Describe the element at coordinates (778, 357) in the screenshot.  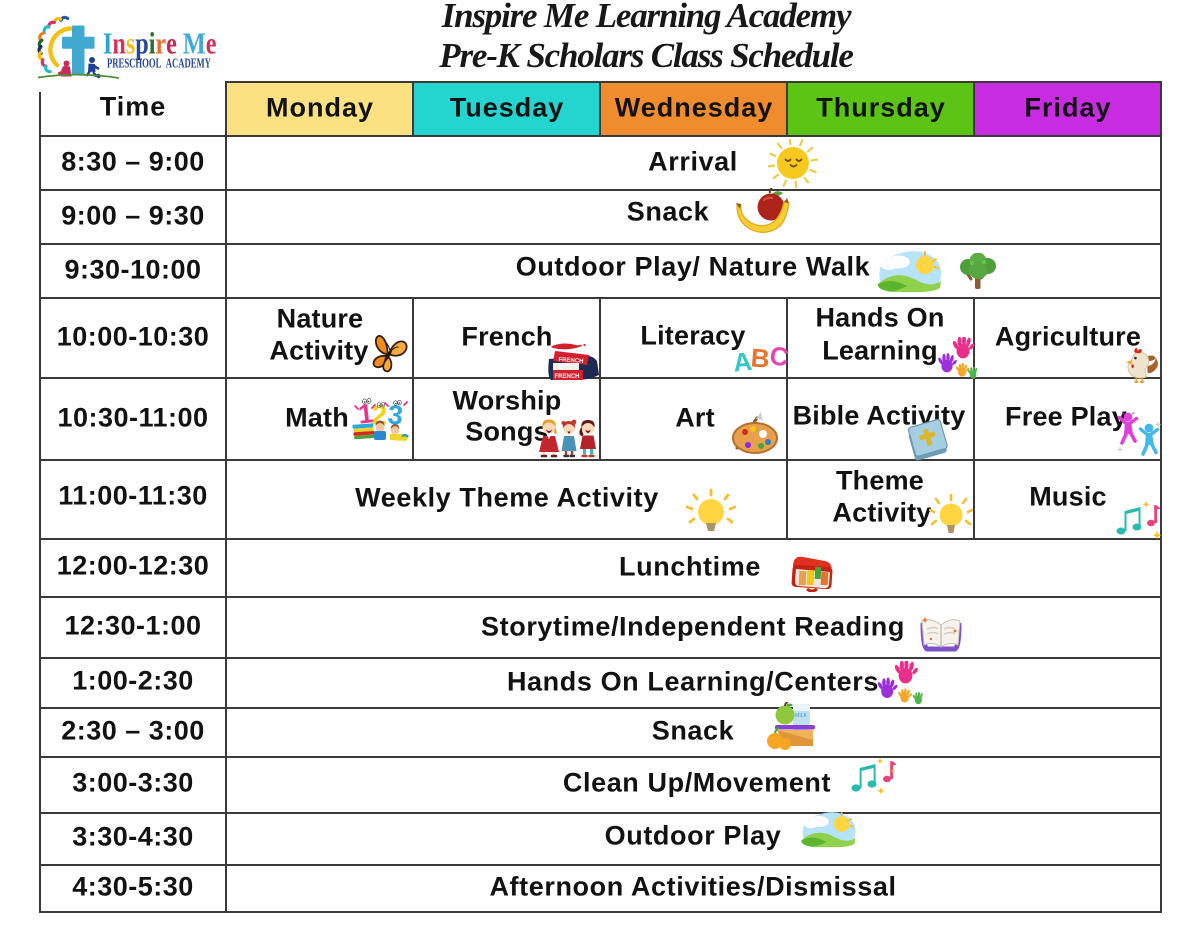
I see `svg-text: C` at that location.